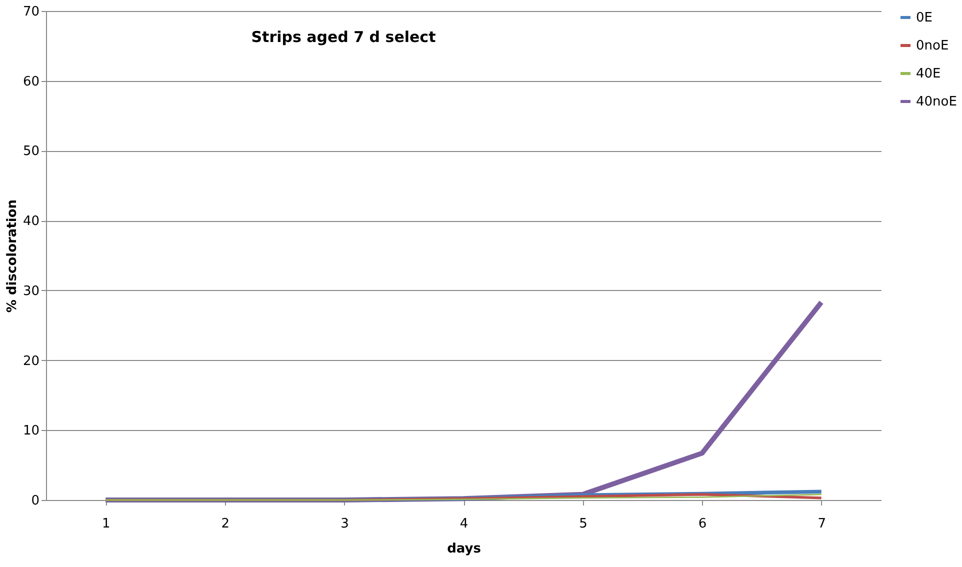 The height and width of the screenshot is (567, 962). Describe the element at coordinates (343, 37) in the screenshot. I see `text: Strips aged 7 d select` at that location.